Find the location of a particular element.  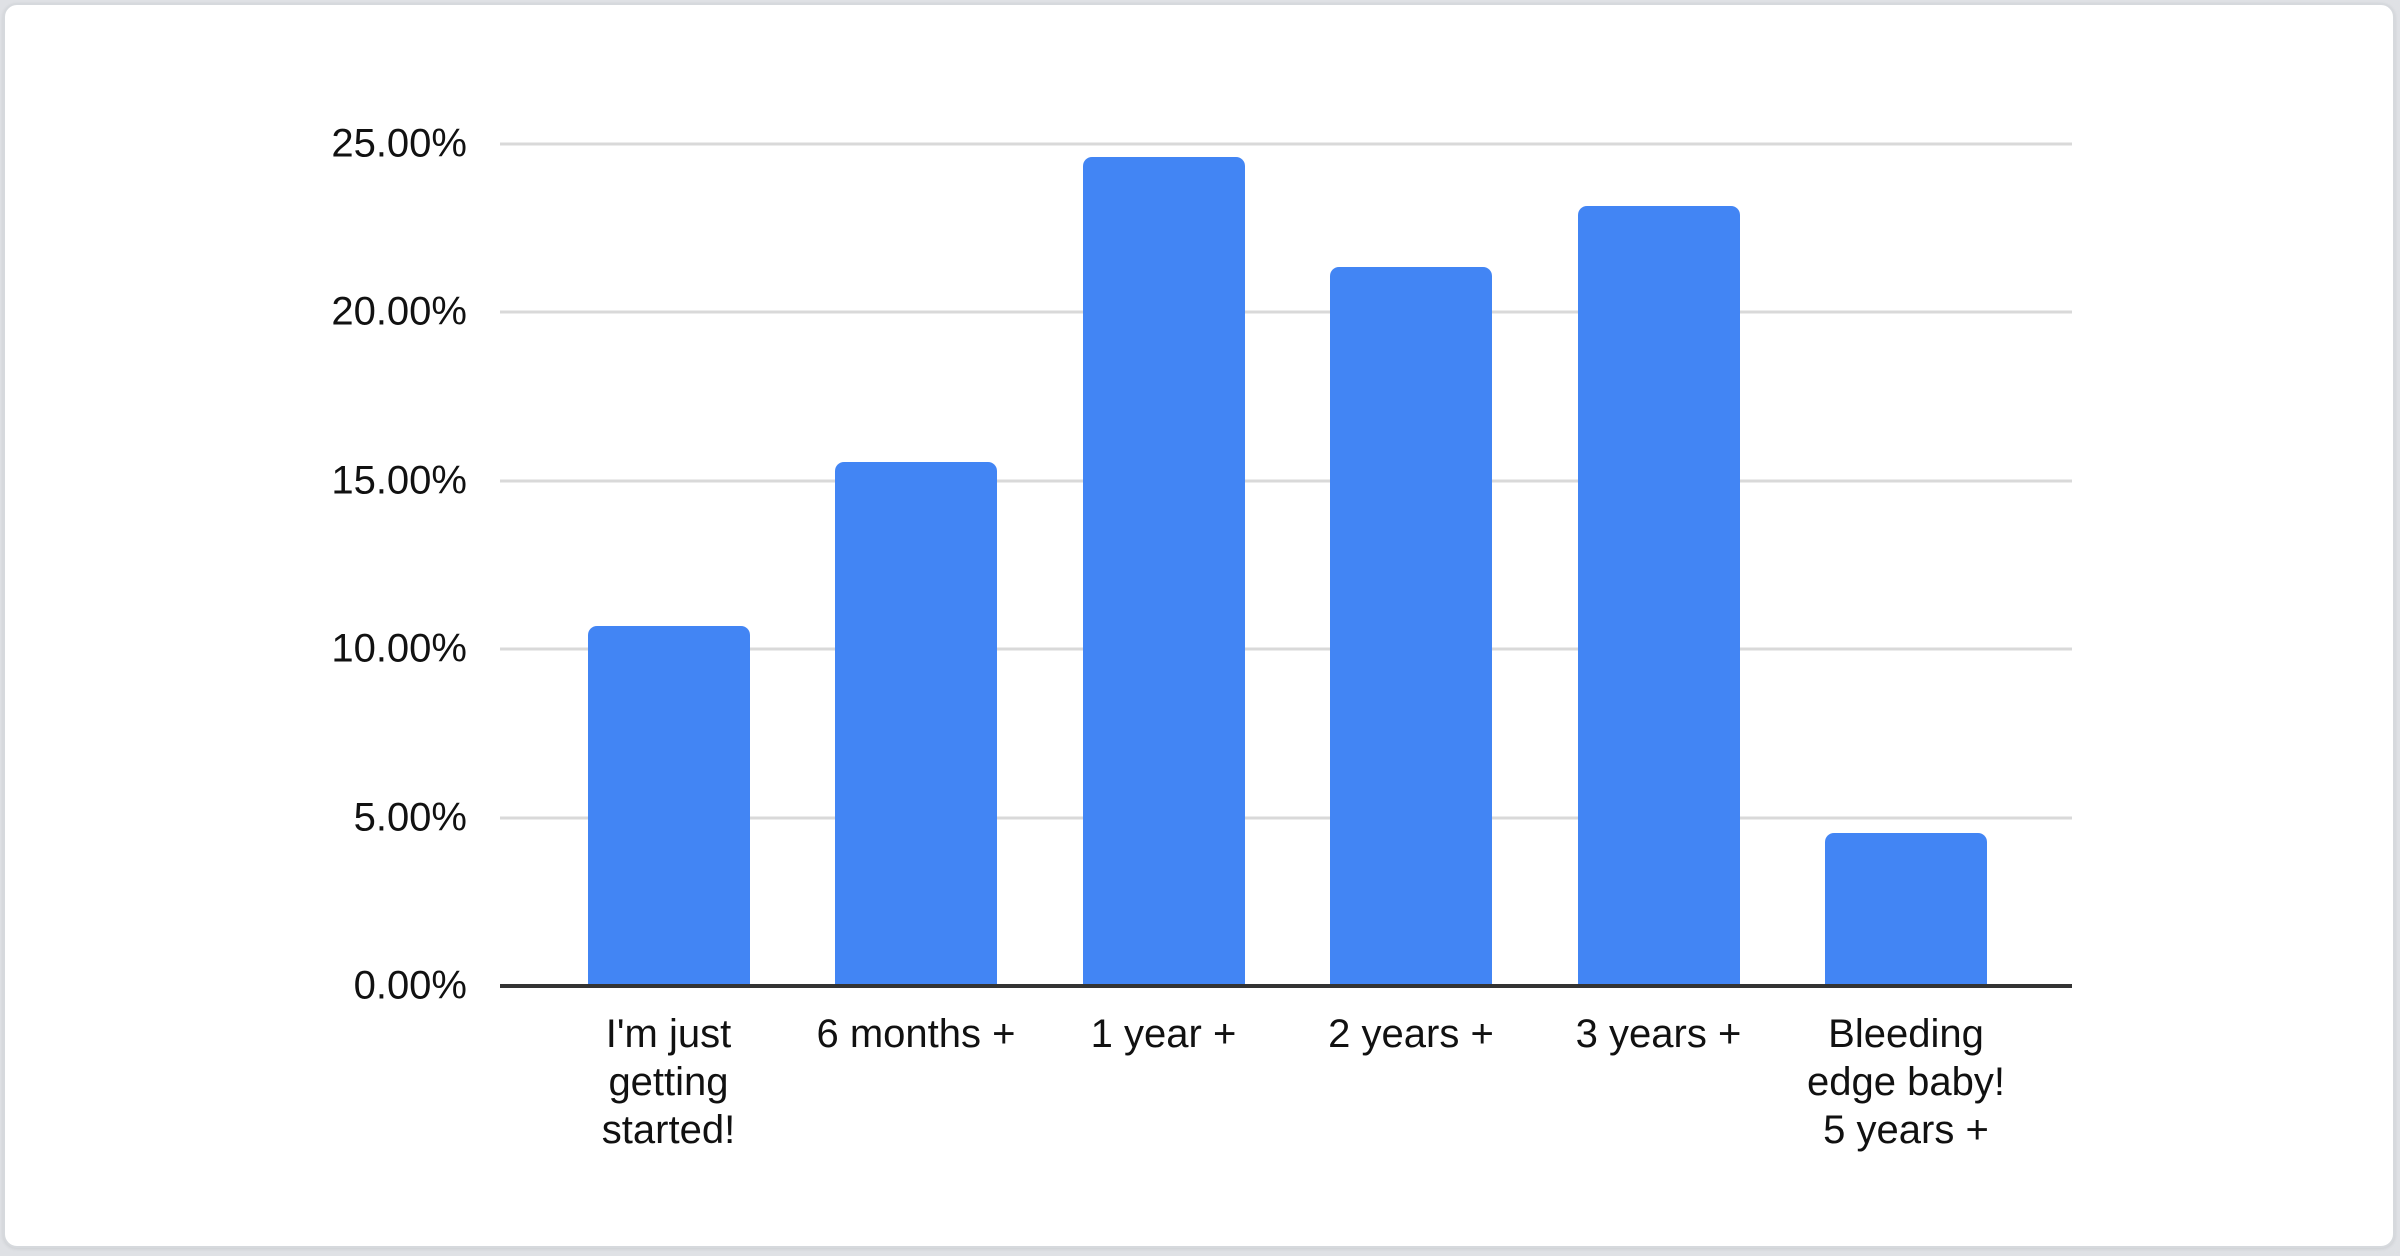

x-axis-label: 2 years + is located at coordinates (1411, 1034).